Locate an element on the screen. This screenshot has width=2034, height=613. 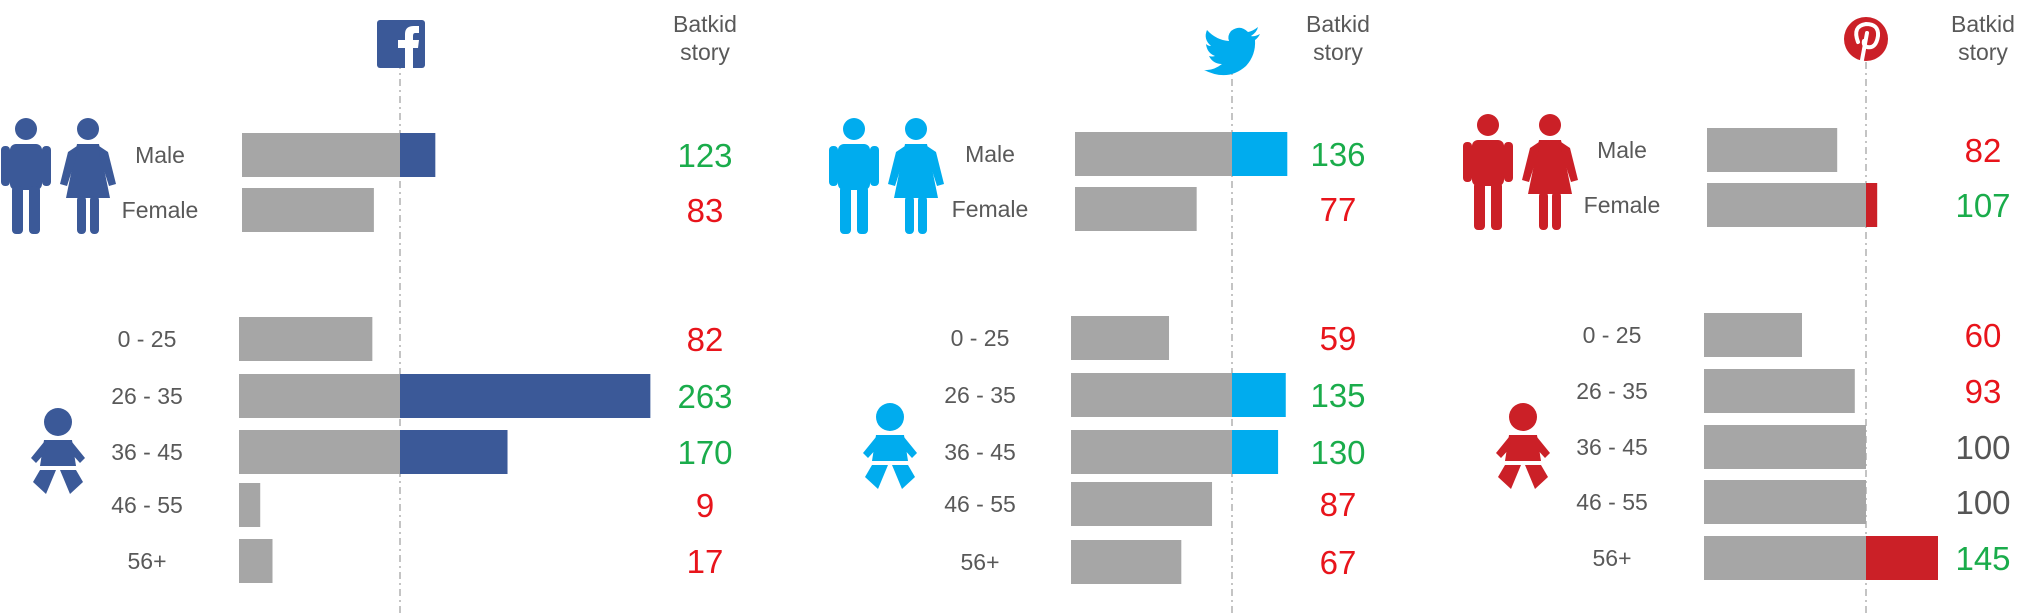
value-label: 145 is located at coordinates (1982, 558).